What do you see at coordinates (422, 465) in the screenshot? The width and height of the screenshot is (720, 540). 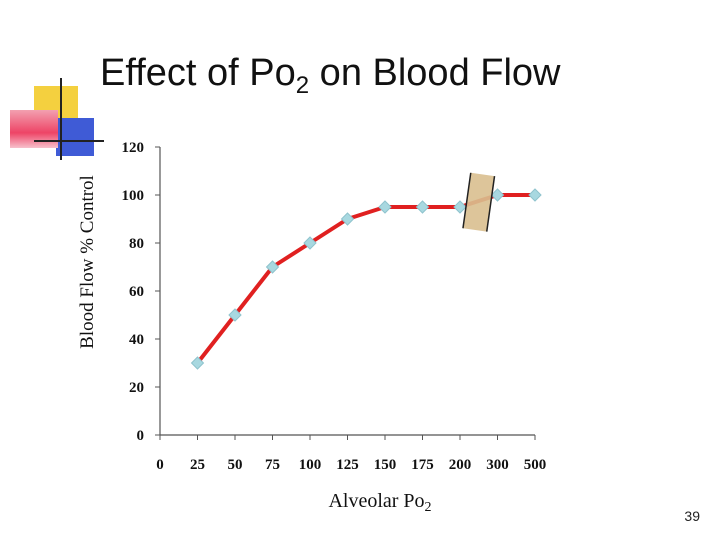 I see `x-tick-label: 175` at bounding box center [422, 465].